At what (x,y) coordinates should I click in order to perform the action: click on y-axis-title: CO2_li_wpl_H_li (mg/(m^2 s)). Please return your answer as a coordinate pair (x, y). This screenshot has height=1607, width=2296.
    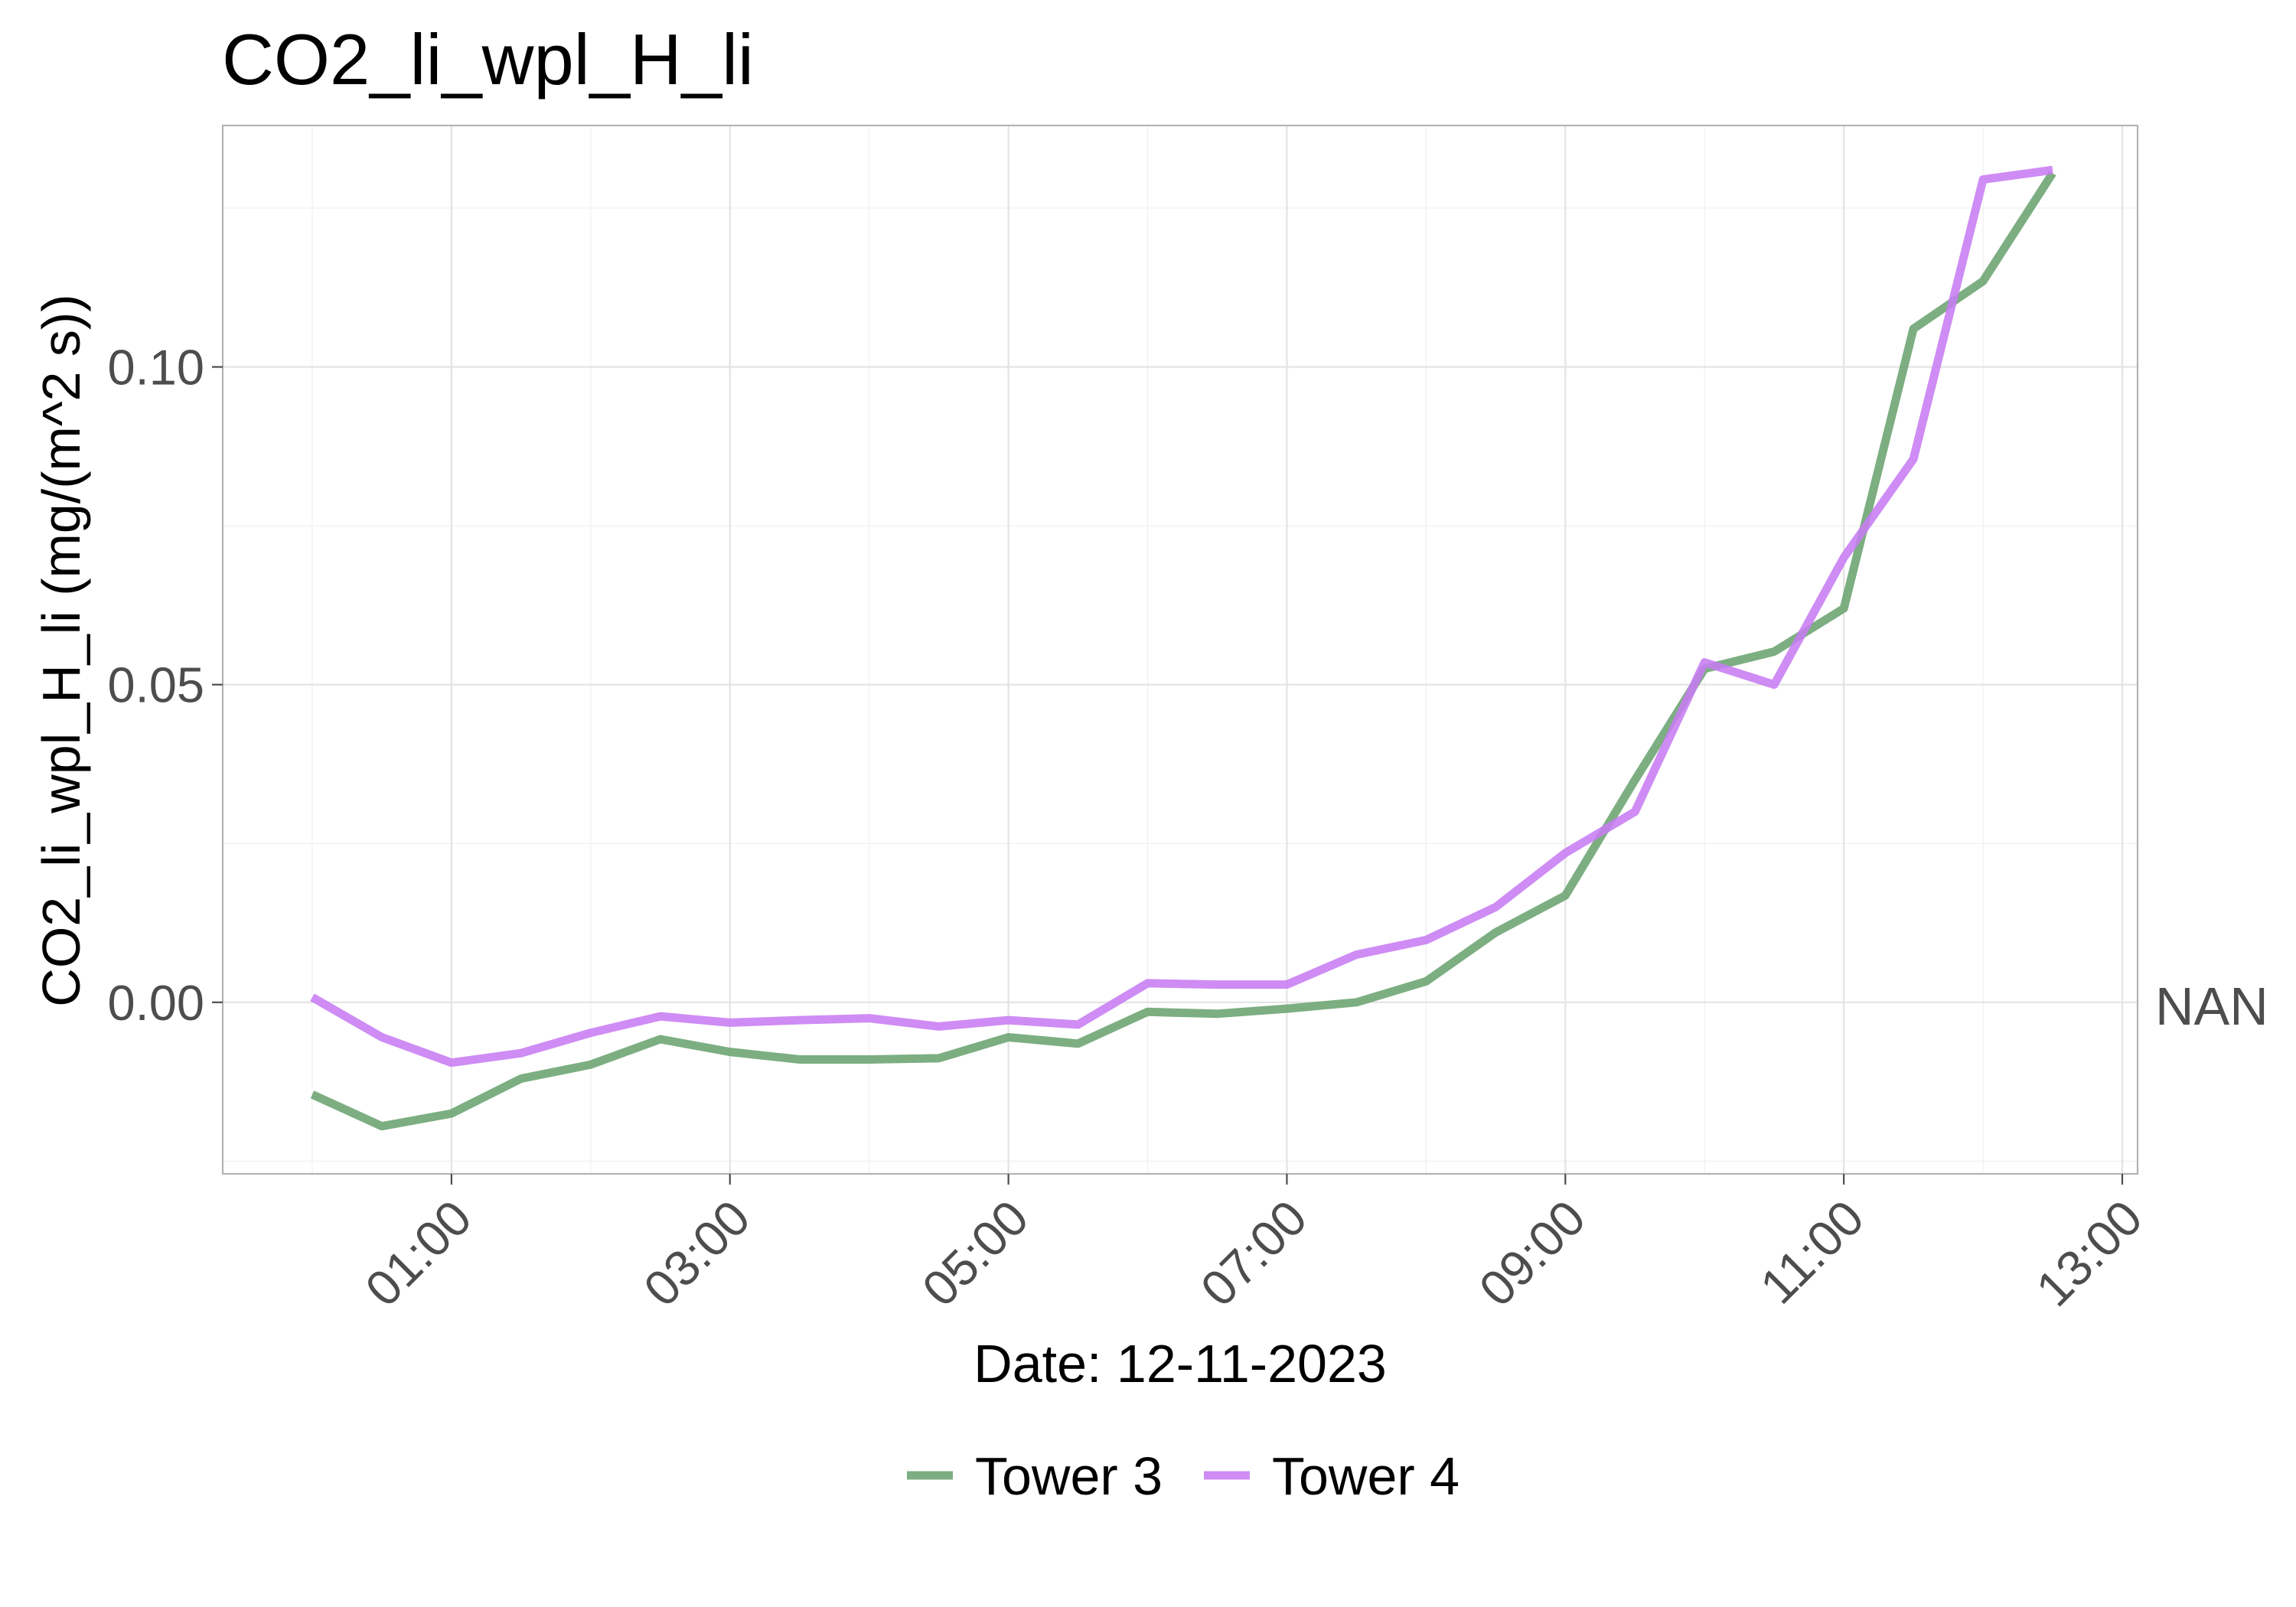
    Looking at the image, I should click on (61, 650).